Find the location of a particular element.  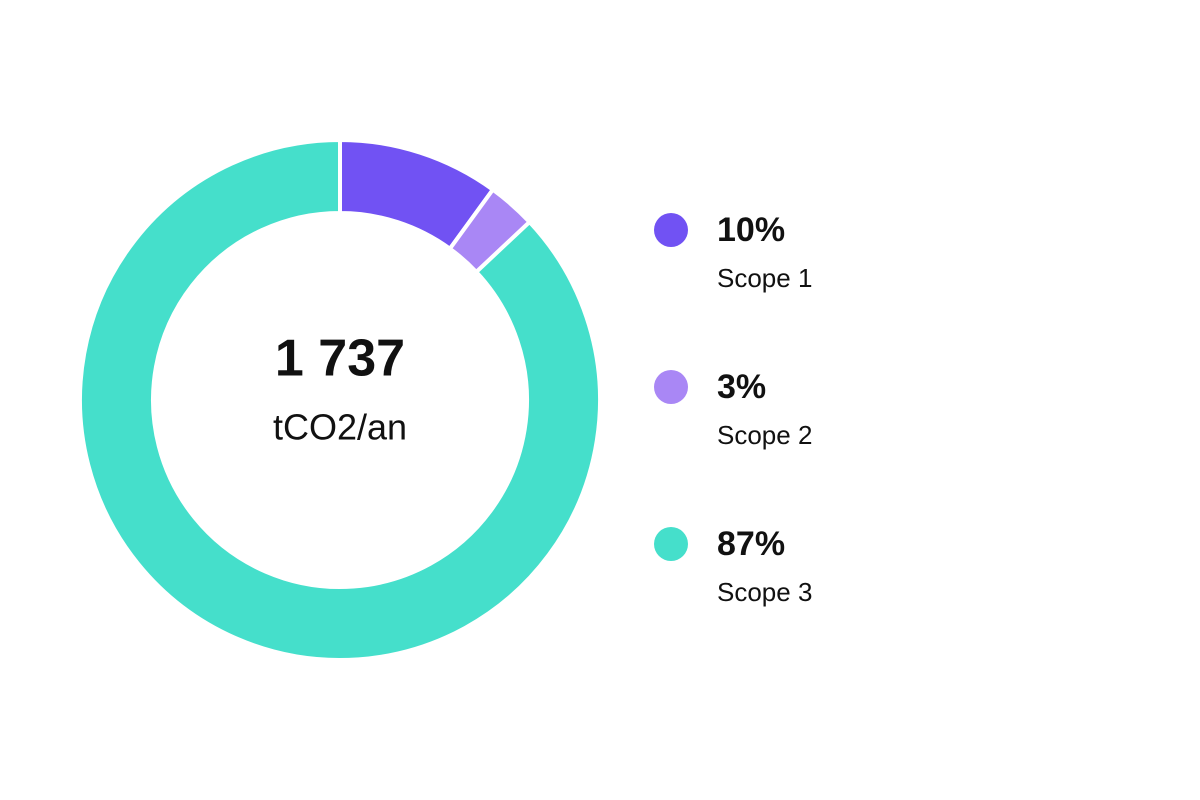

legend-label: Scope 1 is located at coordinates (764, 278).